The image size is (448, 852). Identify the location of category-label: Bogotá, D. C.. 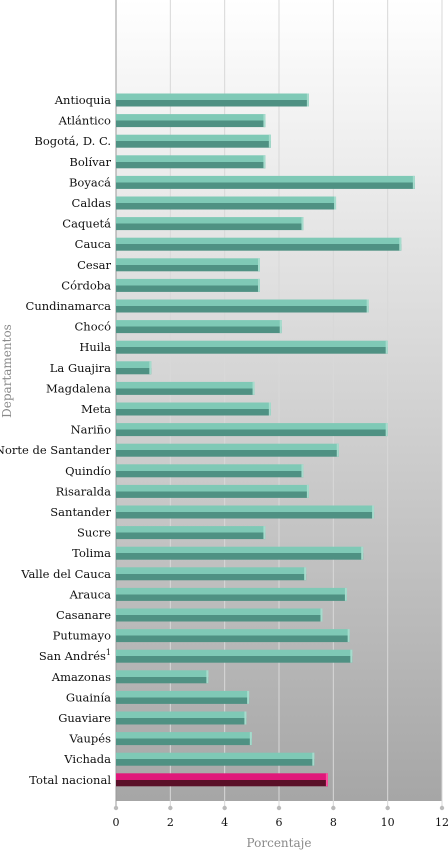
(72, 141).